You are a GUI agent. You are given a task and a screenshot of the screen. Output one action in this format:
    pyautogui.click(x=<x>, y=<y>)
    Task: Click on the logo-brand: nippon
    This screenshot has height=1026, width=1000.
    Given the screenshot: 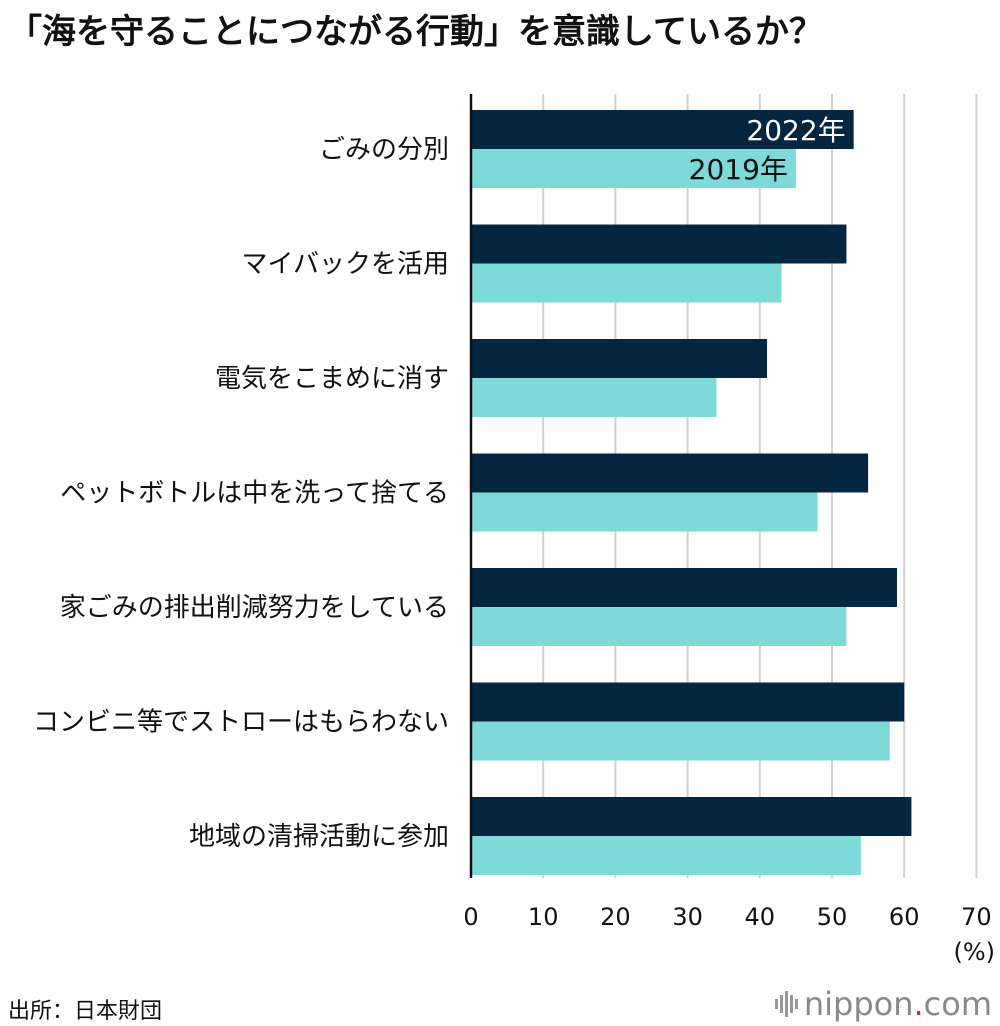 What is the action you would take?
    pyautogui.click(x=858, y=1004)
    